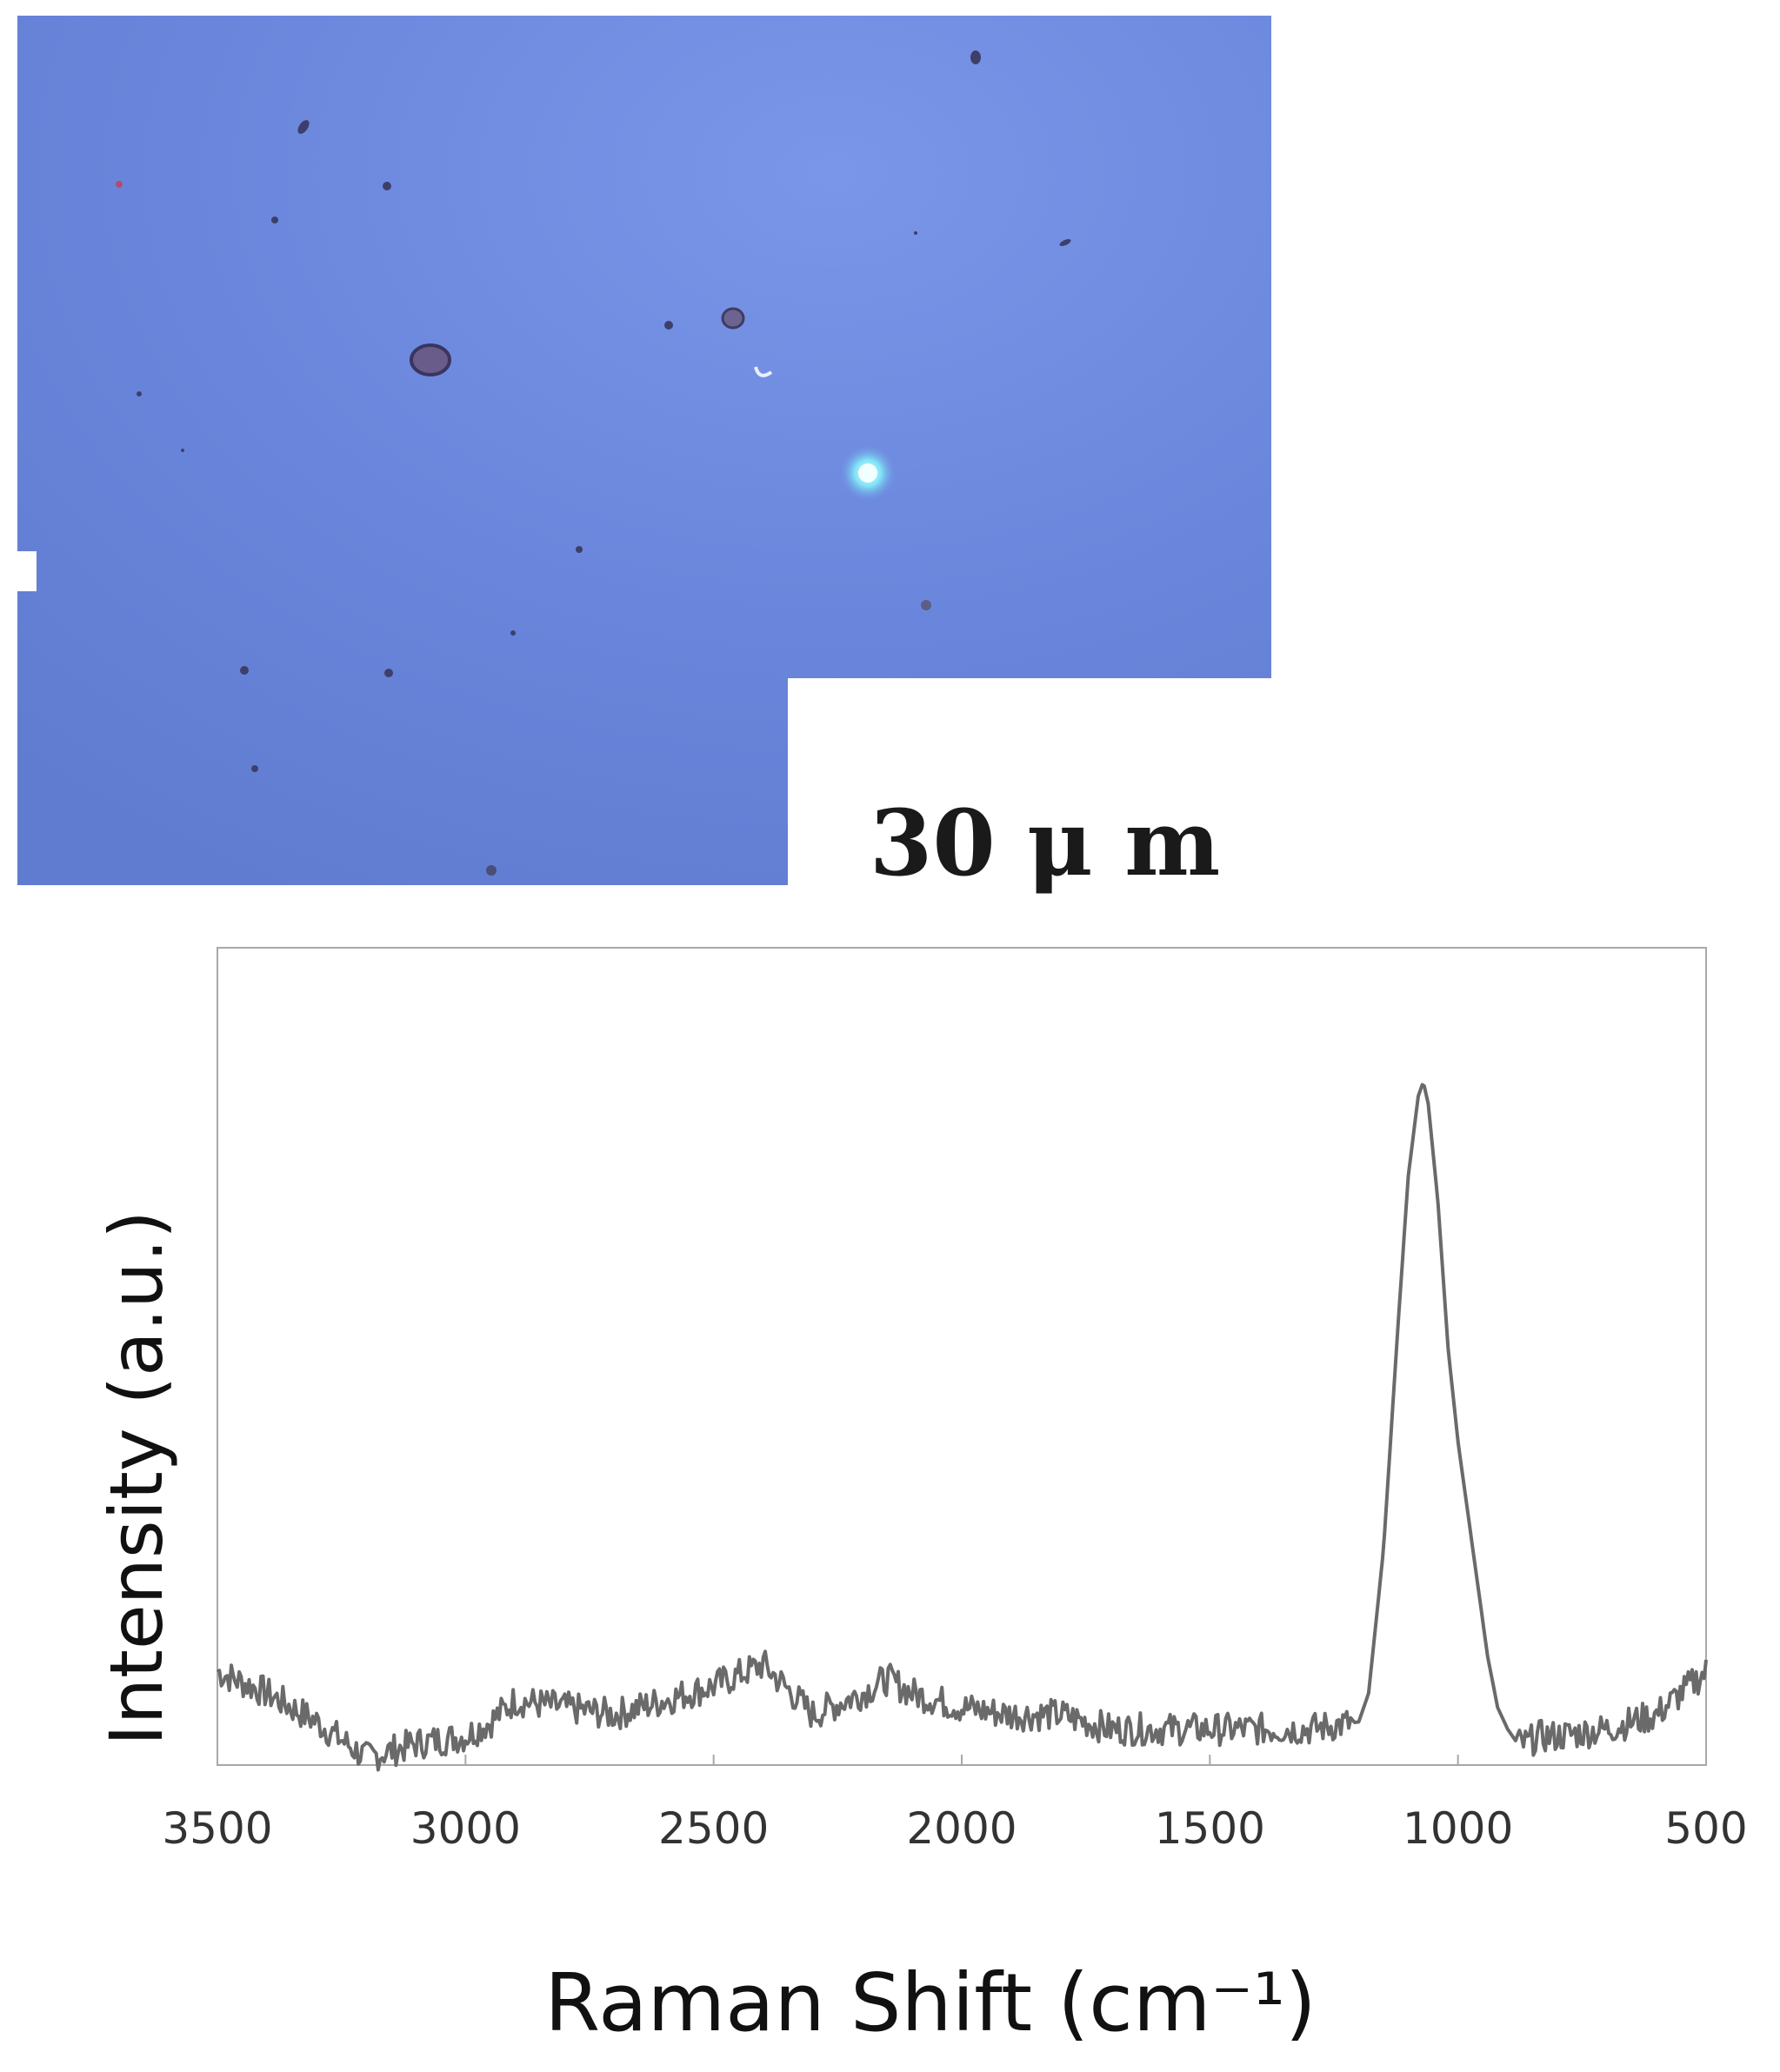  Describe the element at coordinates (961, 1829) in the screenshot. I see `x-tick-label: 2000` at that location.